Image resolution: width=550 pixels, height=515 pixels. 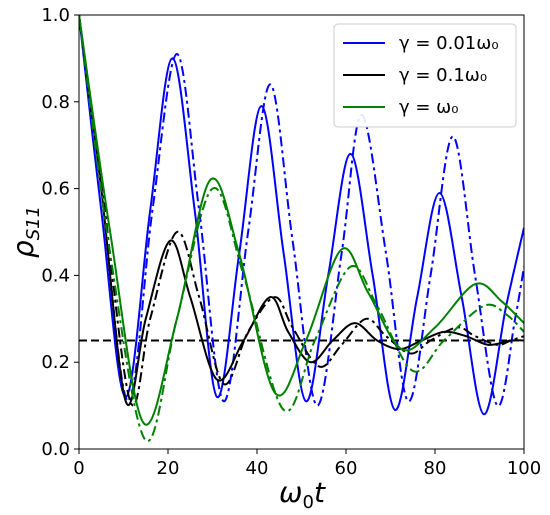 What do you see at coordinates (449, 43) in the screenshot?
I see `legend-label: γ = 0.01ω₀` at bounding box center [449, 43].